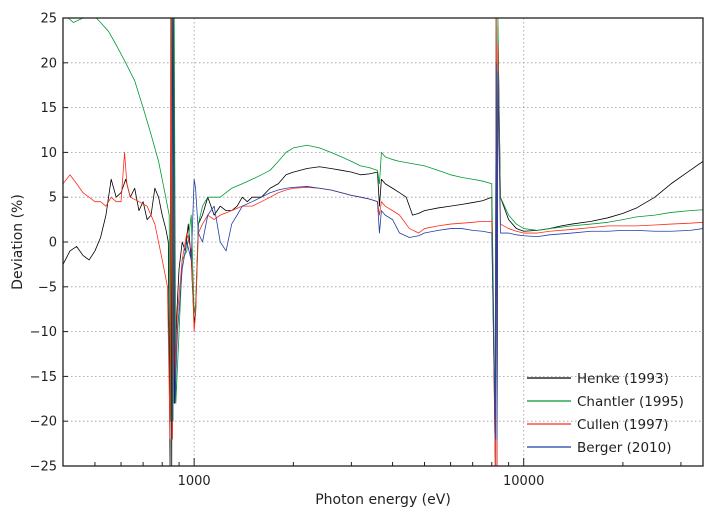 This screenshot has width=713, height=516. I want to click on y-tick-label: 25, so click(48, 19).